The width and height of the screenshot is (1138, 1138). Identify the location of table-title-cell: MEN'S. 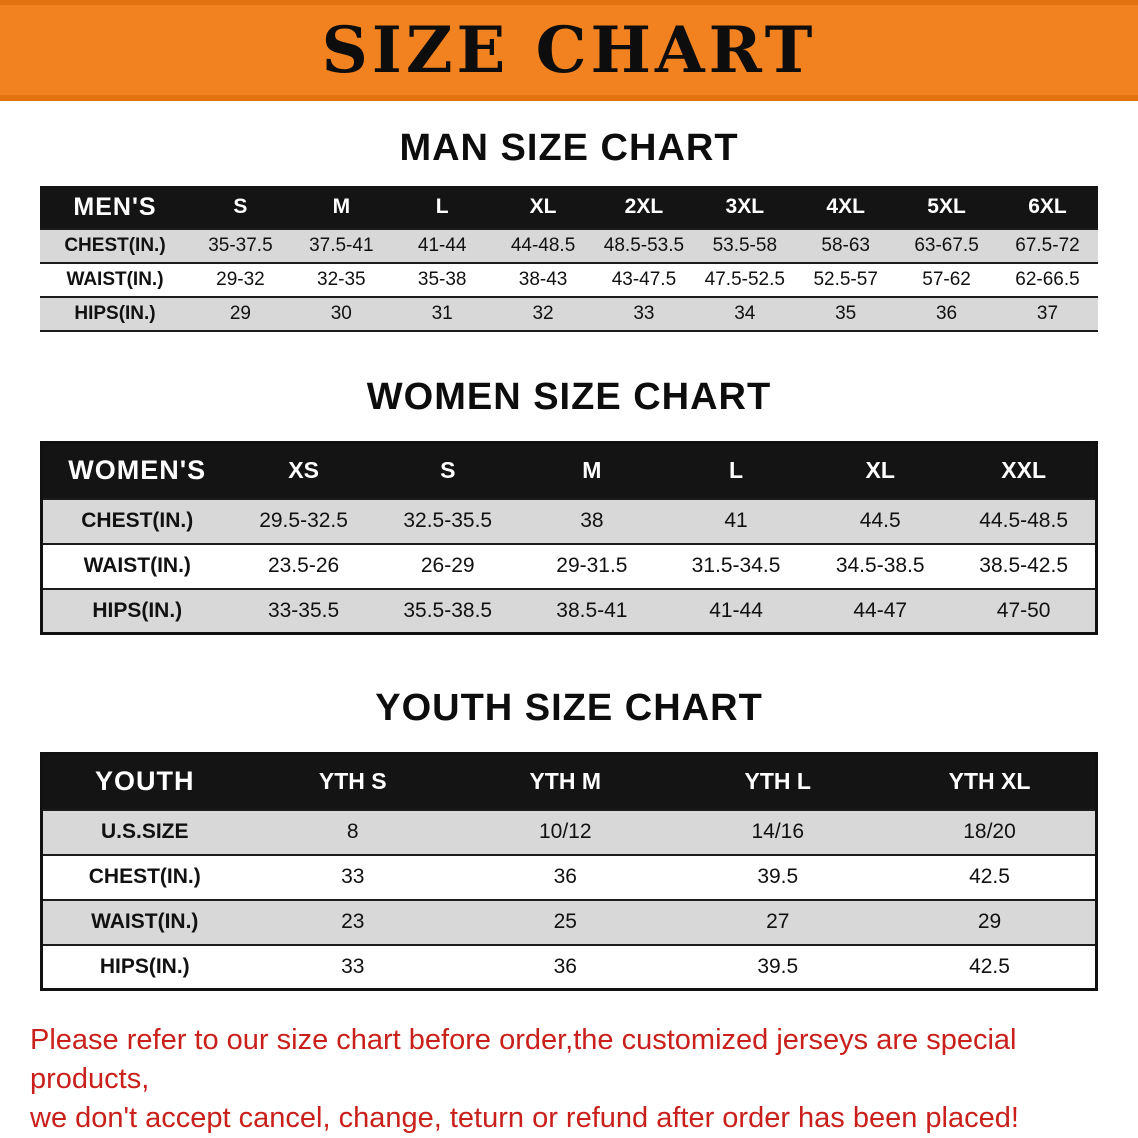
(115, 207).